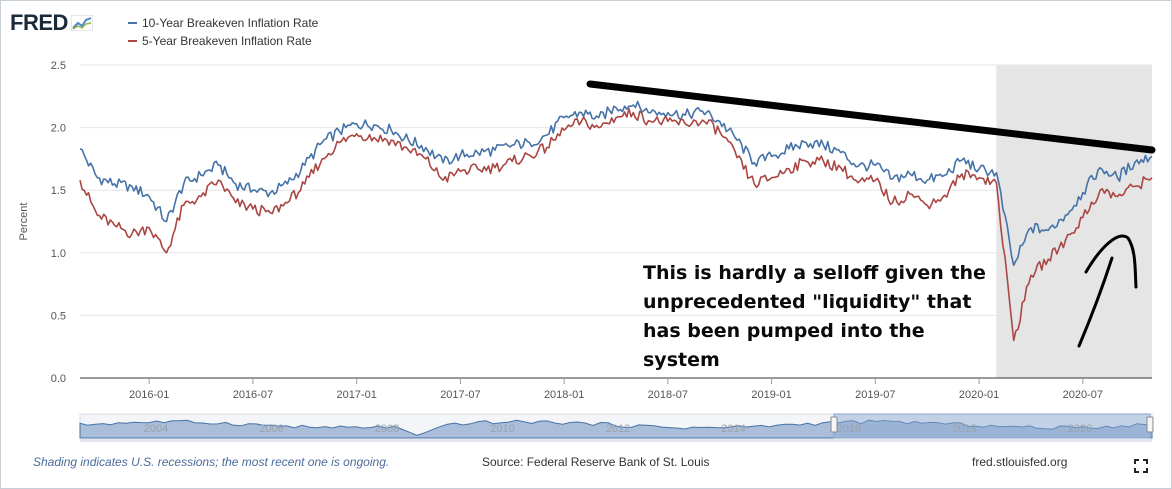 This screenshot has width=1172, height=489. I want to click on drawn-trend-line, so click(871, 117).